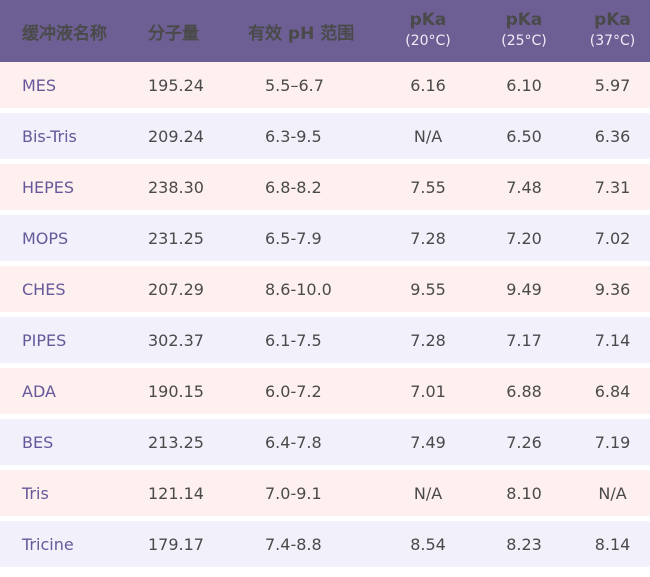  I want to click on table-row: BES 213.25 6.4-7.8 7.49 7.26 7.19, so click(325, 444).